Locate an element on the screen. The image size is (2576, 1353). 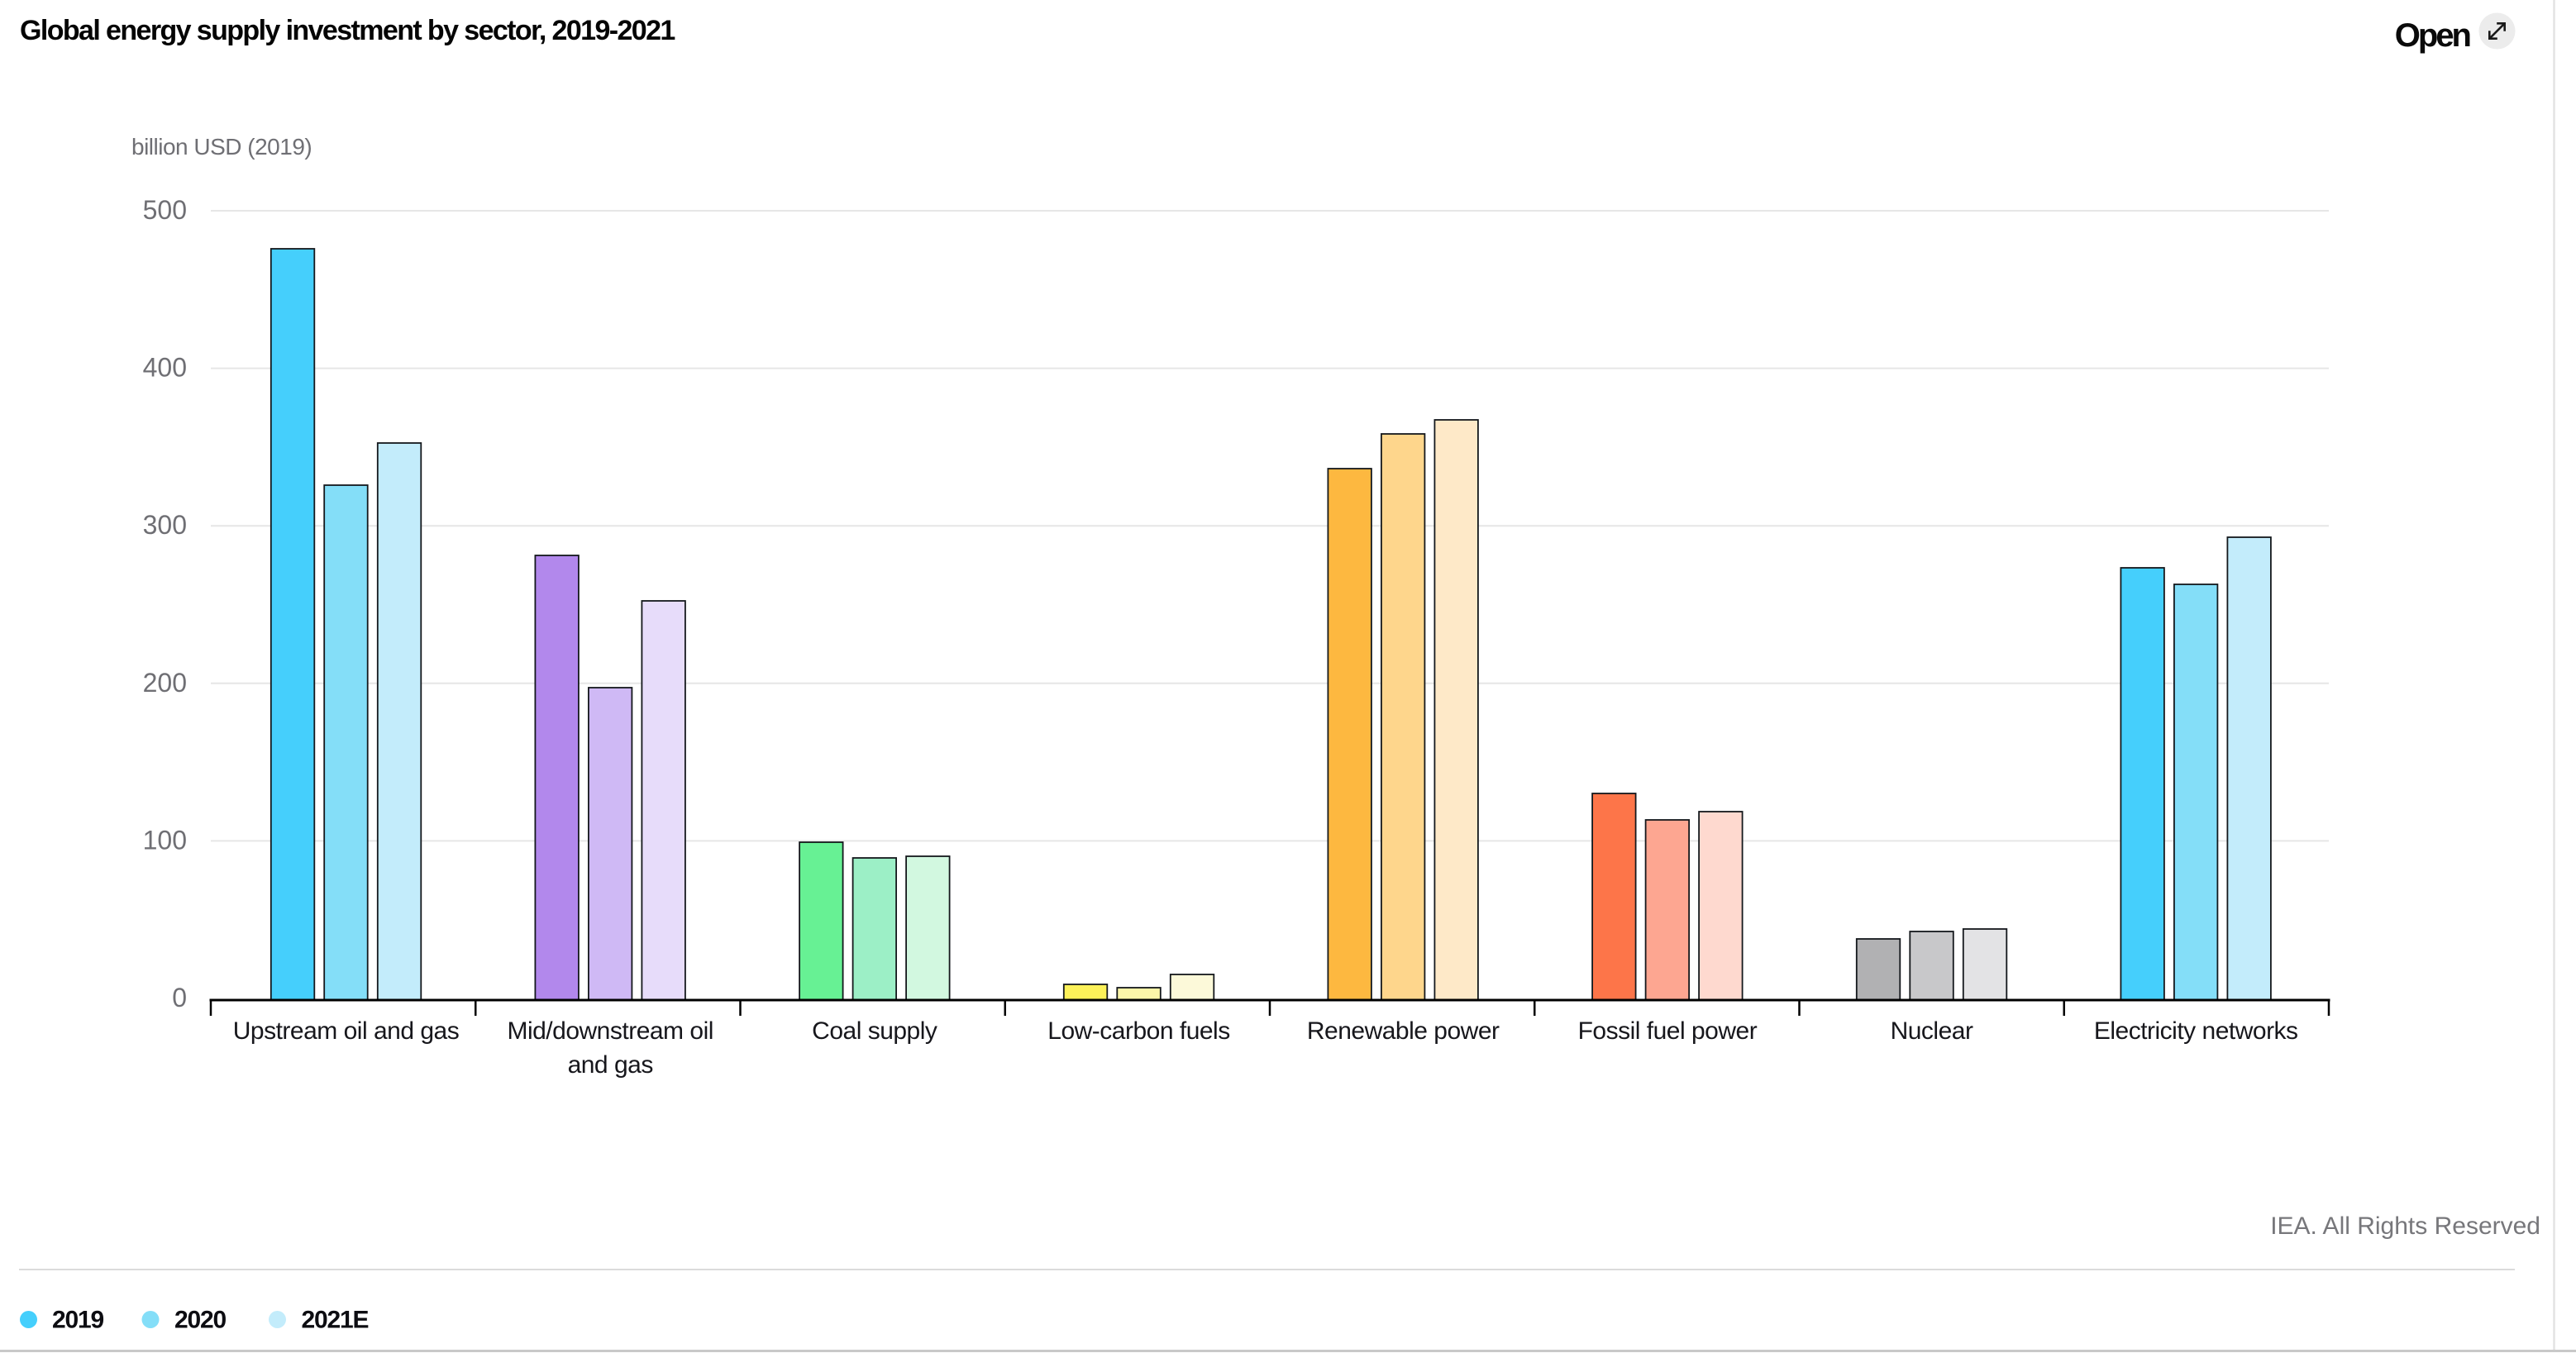
svg-text: Mid/downstream oil is located at coordinates (610, 1031).